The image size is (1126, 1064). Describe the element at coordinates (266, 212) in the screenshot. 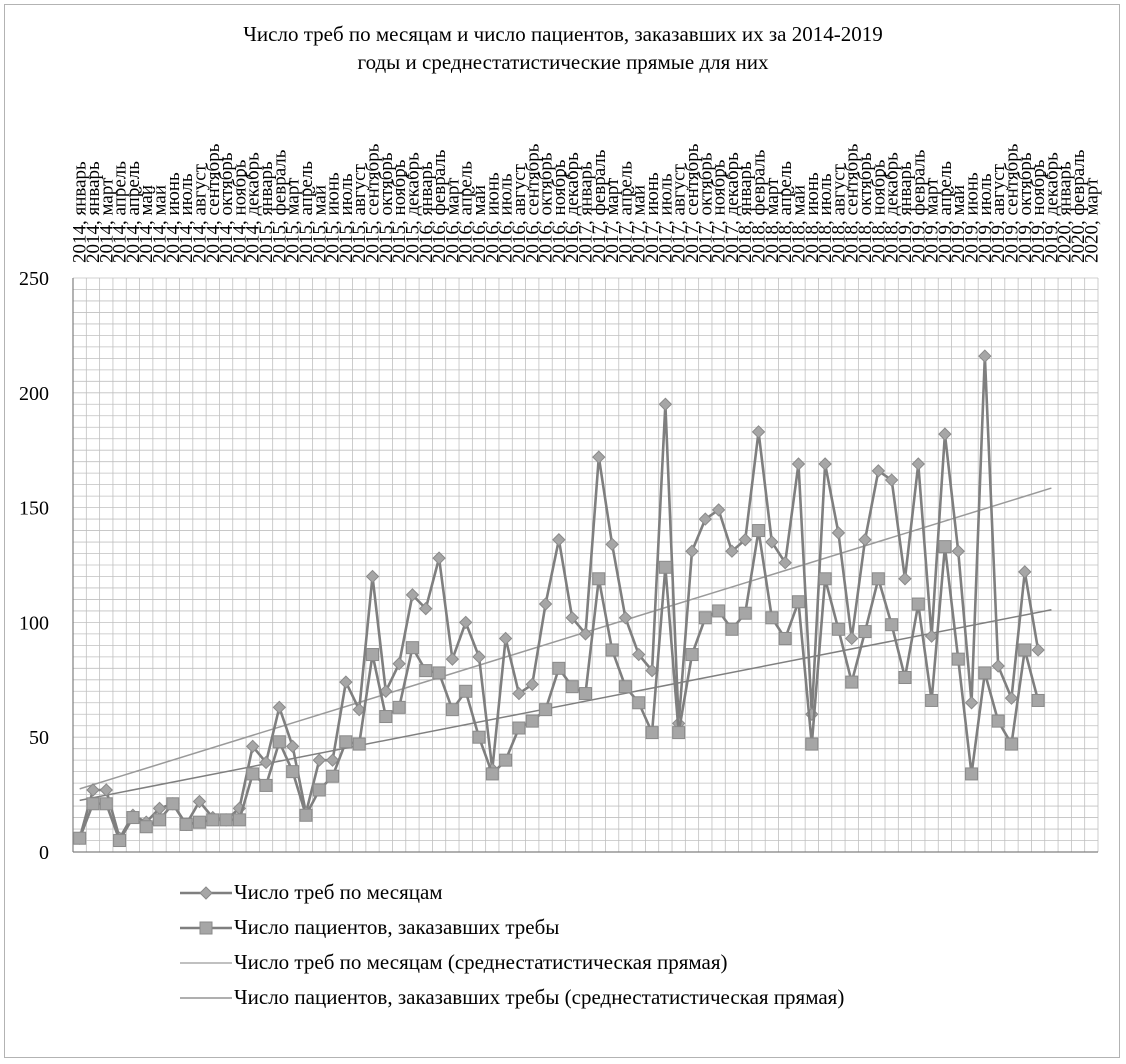

I see `x-tick-label: 2015, январь` at that location.